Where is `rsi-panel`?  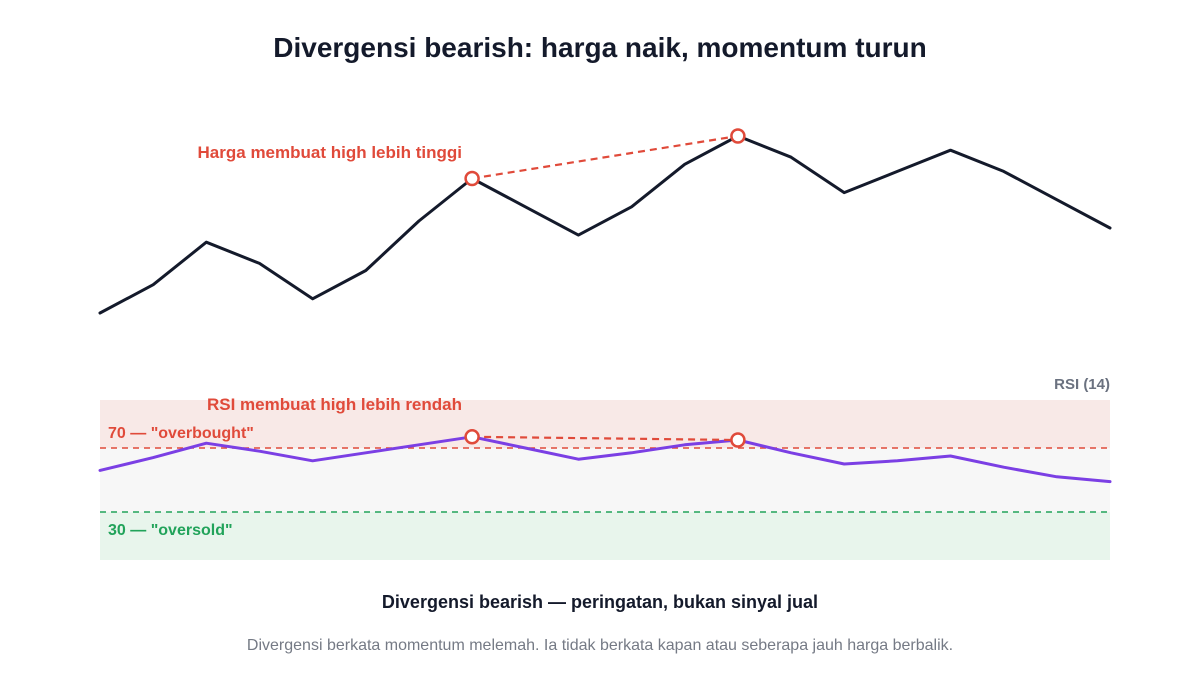 rsi-panel is located at coordinates (605, 459).